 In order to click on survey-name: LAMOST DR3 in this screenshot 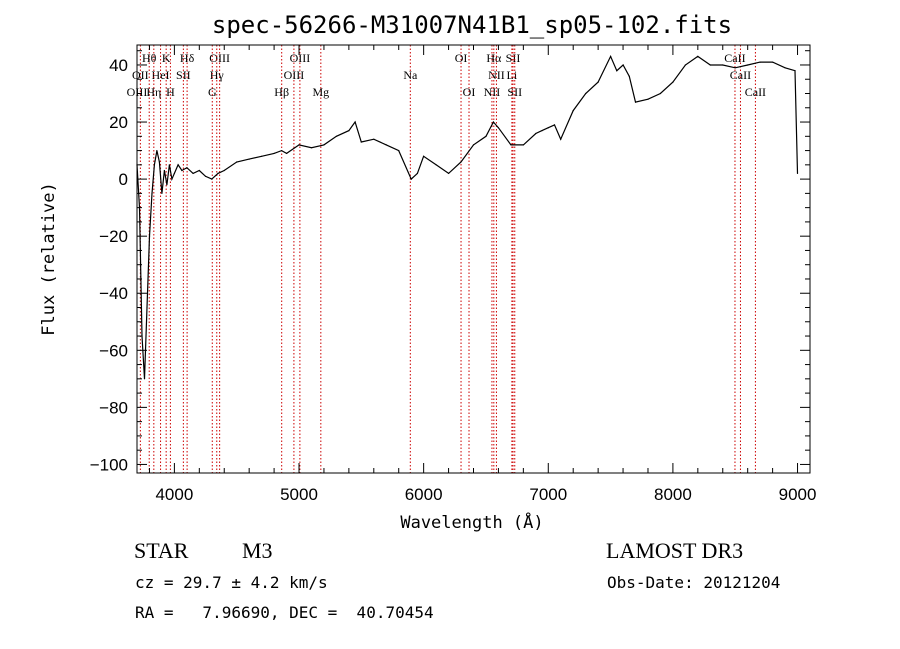, I will do `click(675, 550)`.